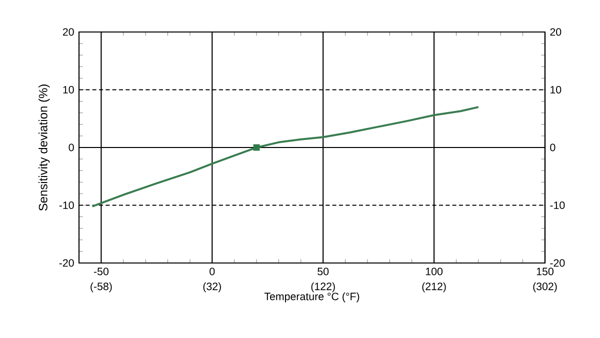  I want to click on y-tick-label: 10, so click(68, 90).